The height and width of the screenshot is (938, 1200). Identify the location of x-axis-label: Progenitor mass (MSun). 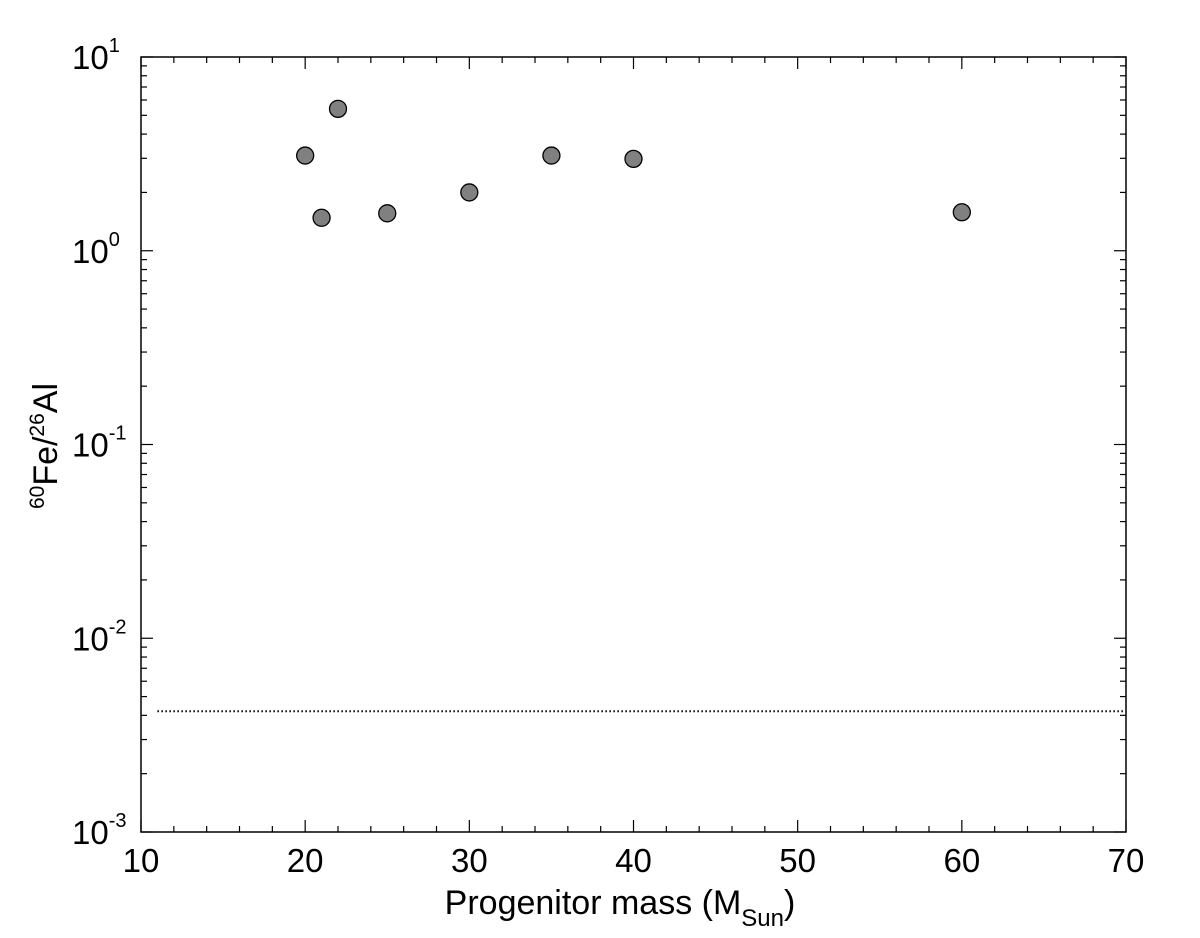
(620, 908).